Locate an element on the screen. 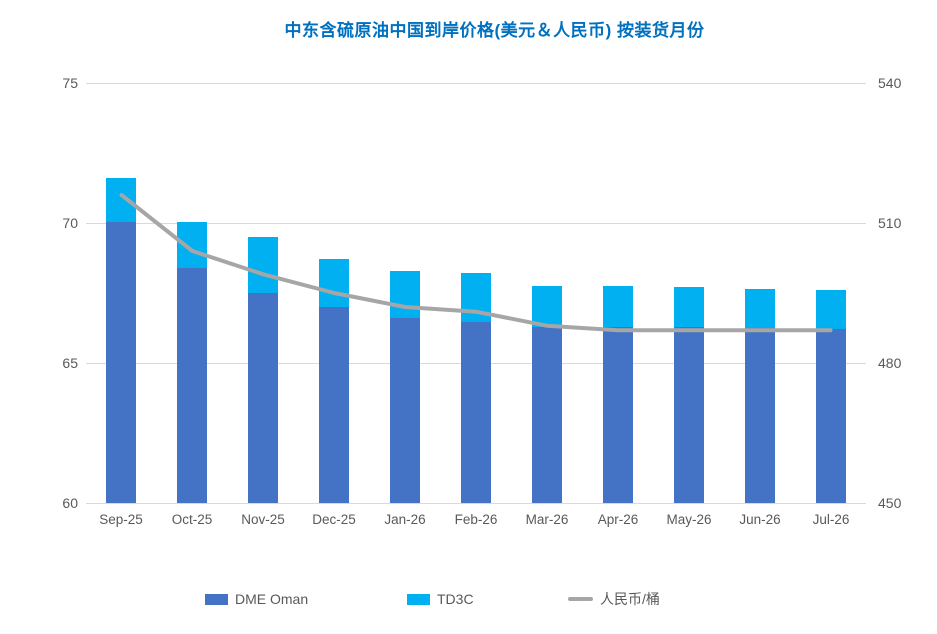 This screenshot has height=634, width=937. legend-label-dme-oman: DME Oman is located at coordinates (272, 599).